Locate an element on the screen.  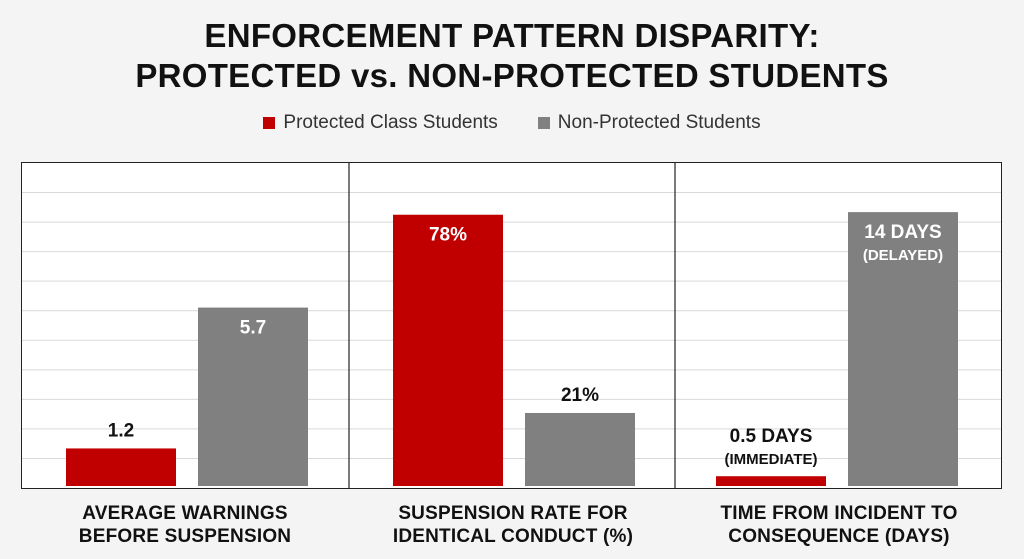
category-label-warnings-line-2: BEFORE SUSPENSION is located at coordinates (185, 536).